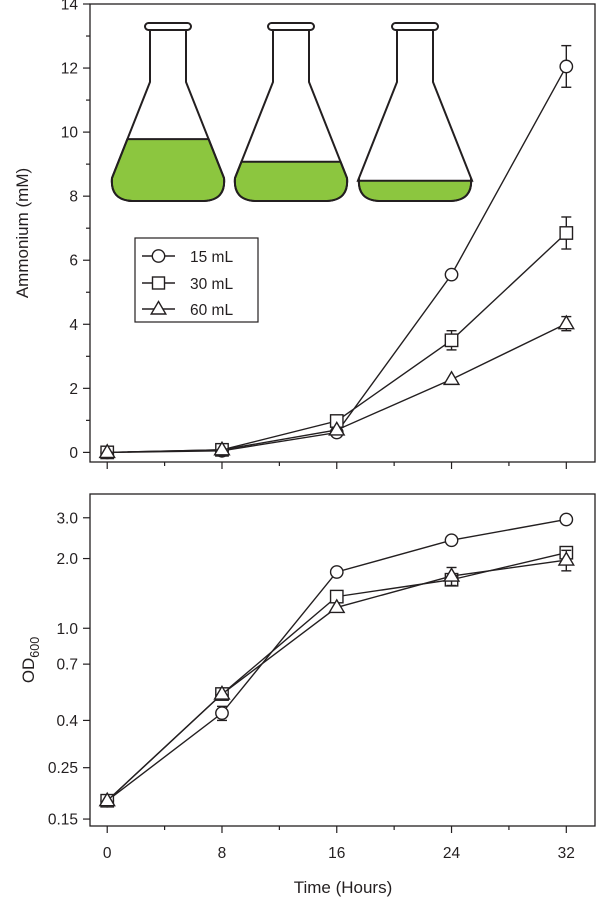  What do you see at coordinates (28, 671) in the screenshot?
I see `od-label-main: OD` at bounding box center [28, 671].